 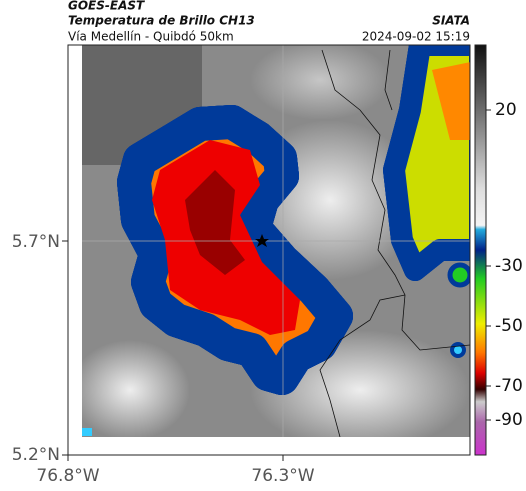 I want to click on brand: SIATA, so click(x=451, y=21).